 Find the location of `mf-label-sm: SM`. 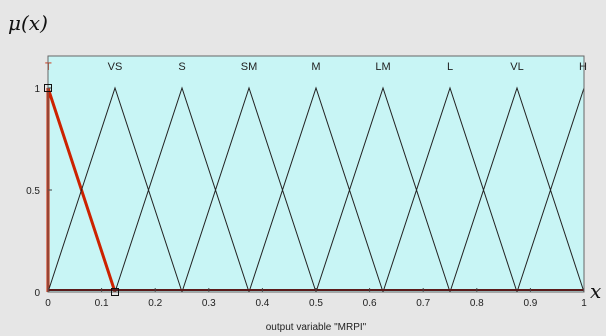

mf-label-sm: SM is located at coordinates (249, 67).